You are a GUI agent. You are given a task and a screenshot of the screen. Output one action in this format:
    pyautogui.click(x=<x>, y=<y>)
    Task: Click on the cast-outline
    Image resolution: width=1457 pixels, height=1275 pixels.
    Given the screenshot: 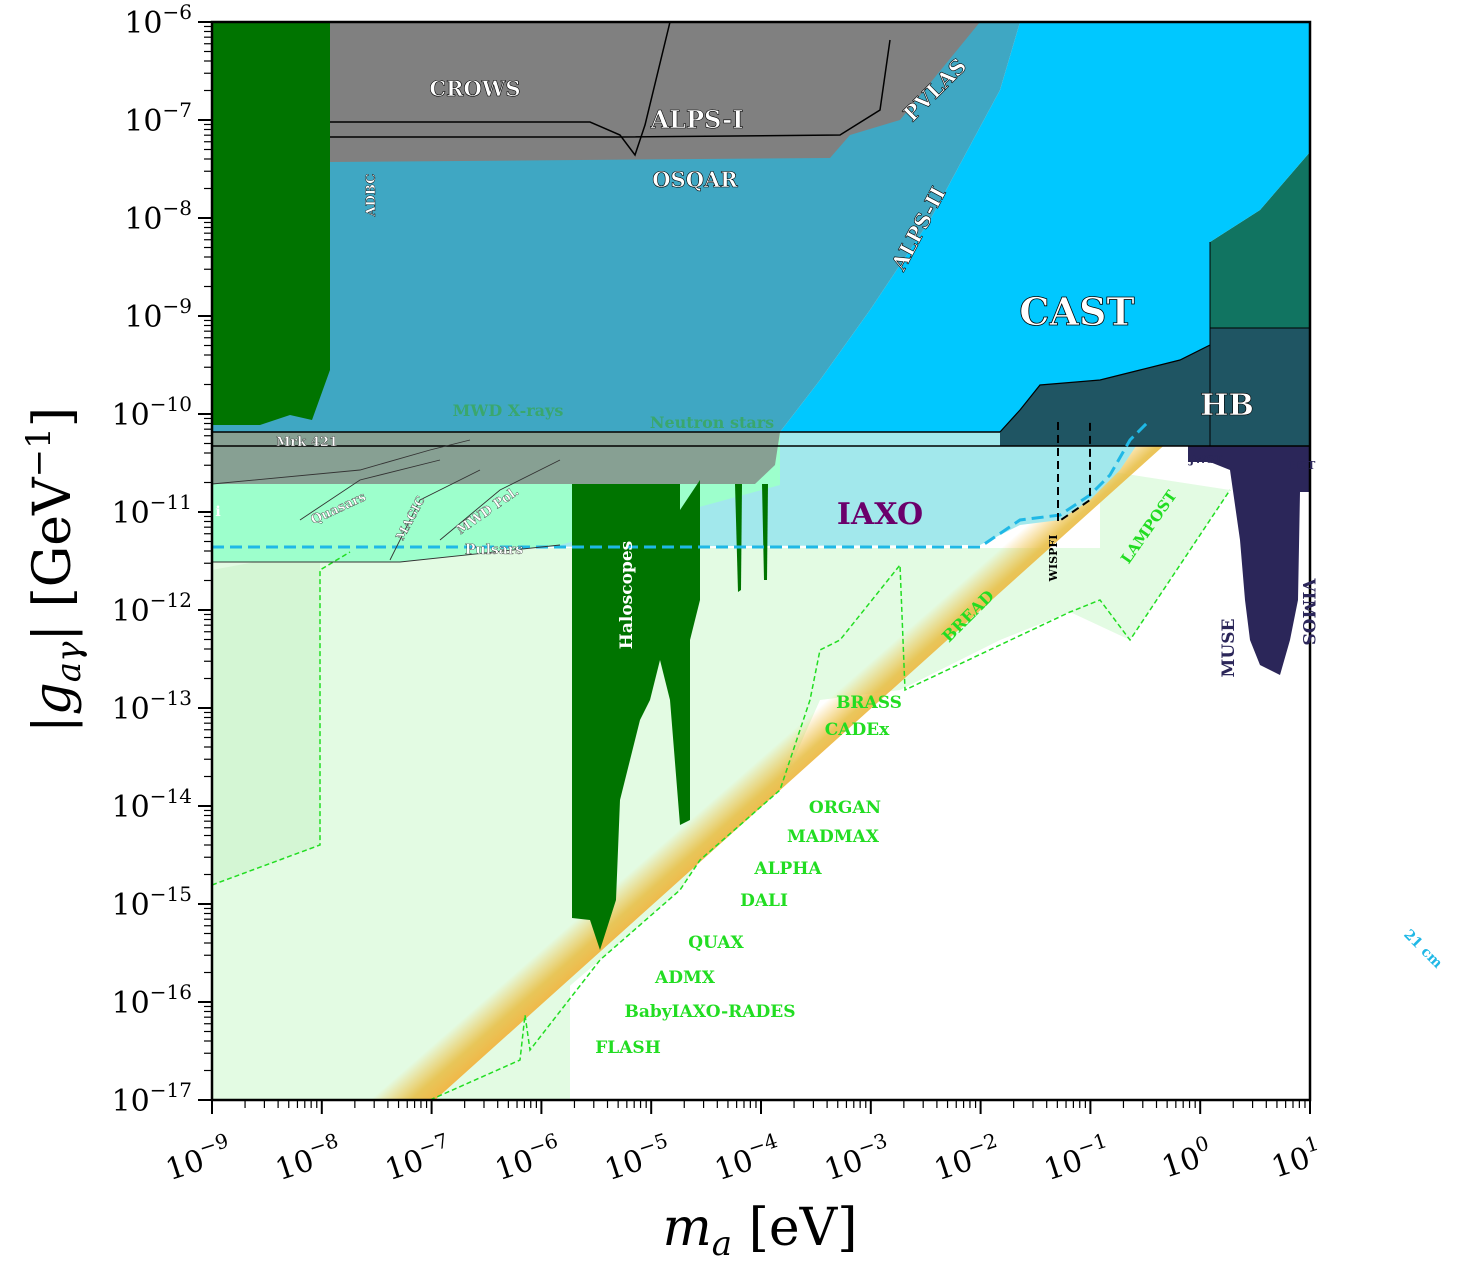 What is the action you would take?
    pyautogui.click(x=1105, y=388)
    